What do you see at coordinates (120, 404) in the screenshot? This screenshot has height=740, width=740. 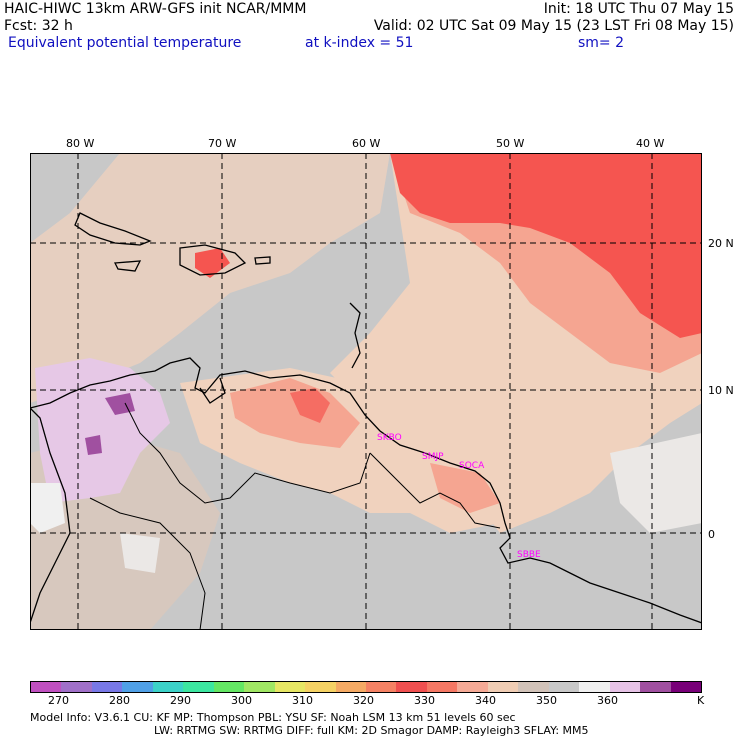 I see `purple-area-north` at bounding box center [120, 404].